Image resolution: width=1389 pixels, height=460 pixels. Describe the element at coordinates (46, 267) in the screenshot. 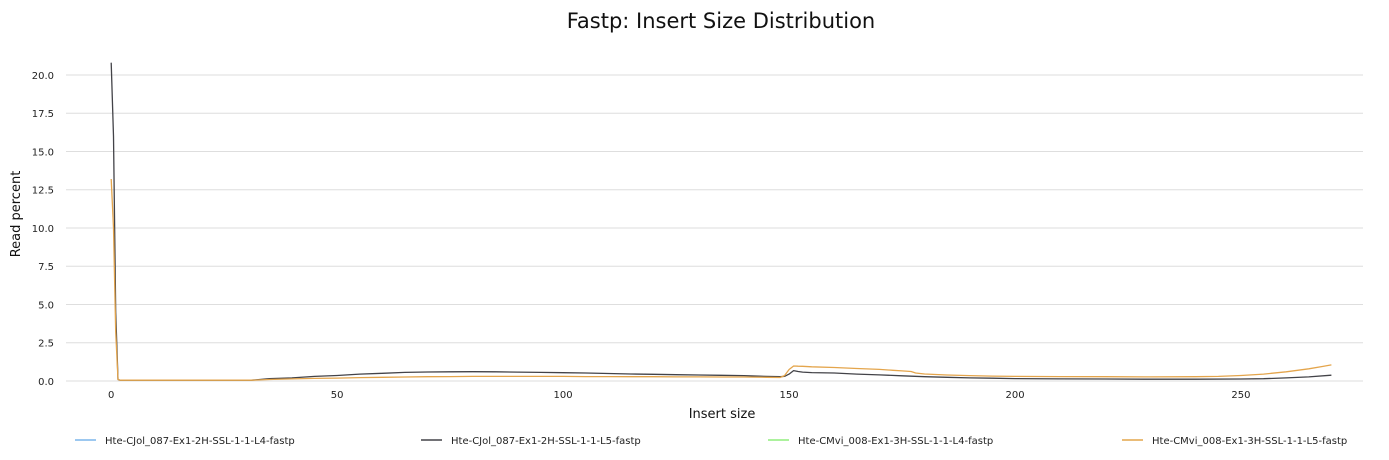

I see `y-tick-label: 7.5` at that location.